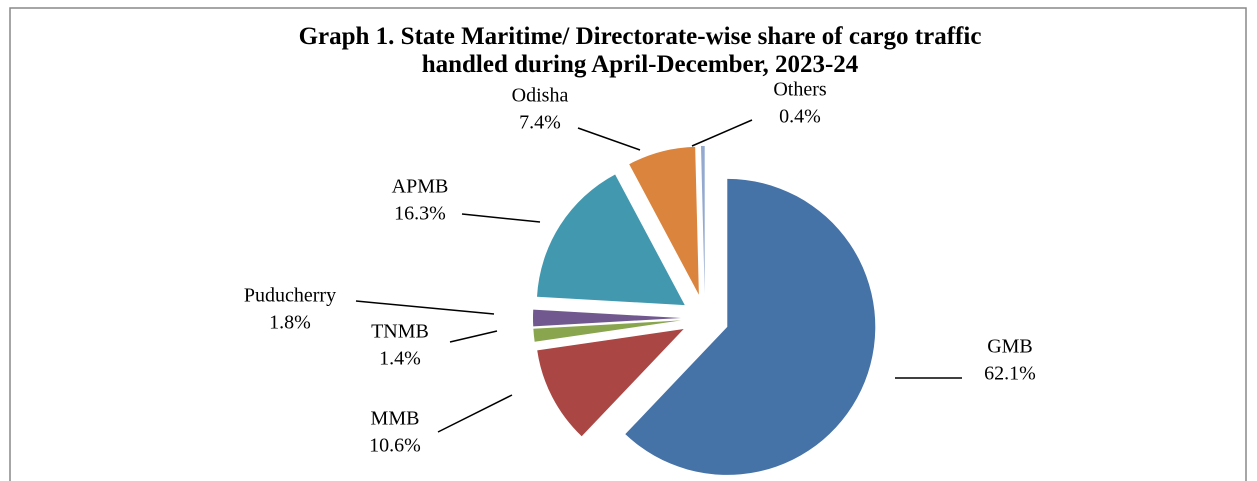 The width and height of the screenshot is (1257, 481). Describe the element at coordinates (800, 90) in the screenshot. I see `slice-label: Others` at that location.